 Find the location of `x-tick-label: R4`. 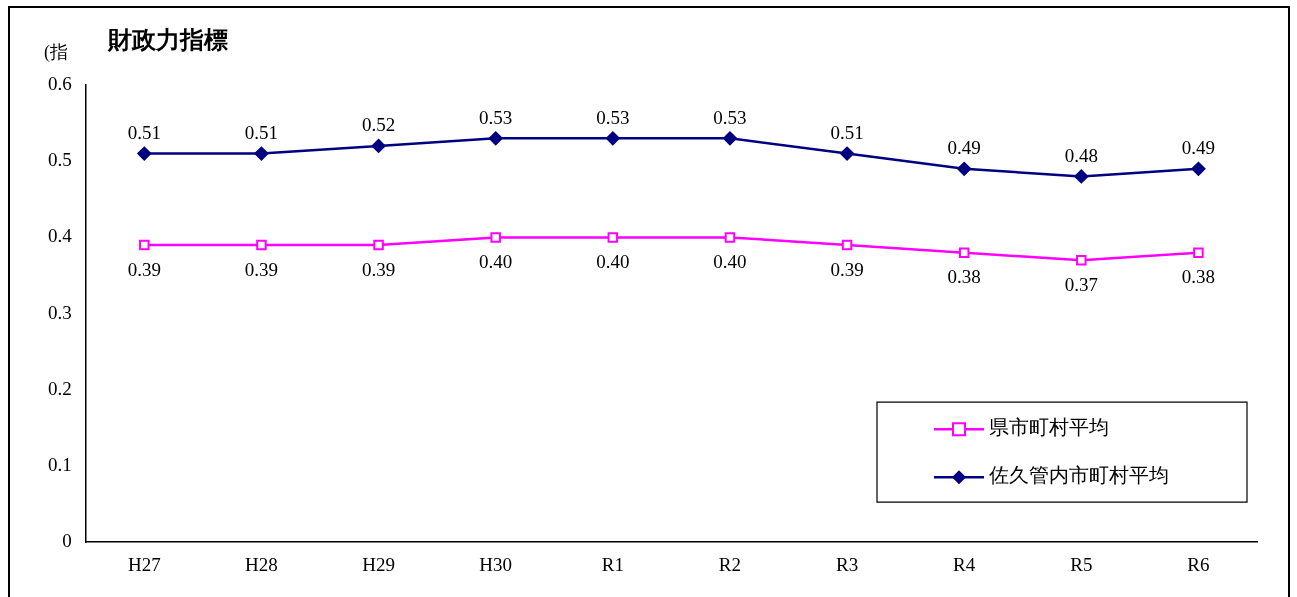

x-tick-label: R4 is located at coordinates (964, 564).